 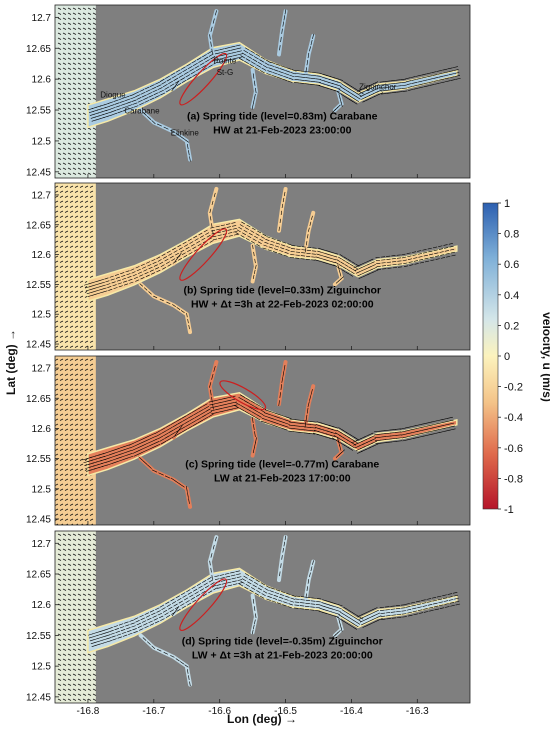 I want to click on colorbar-tick-label: -1, so click(x=509, y=510).